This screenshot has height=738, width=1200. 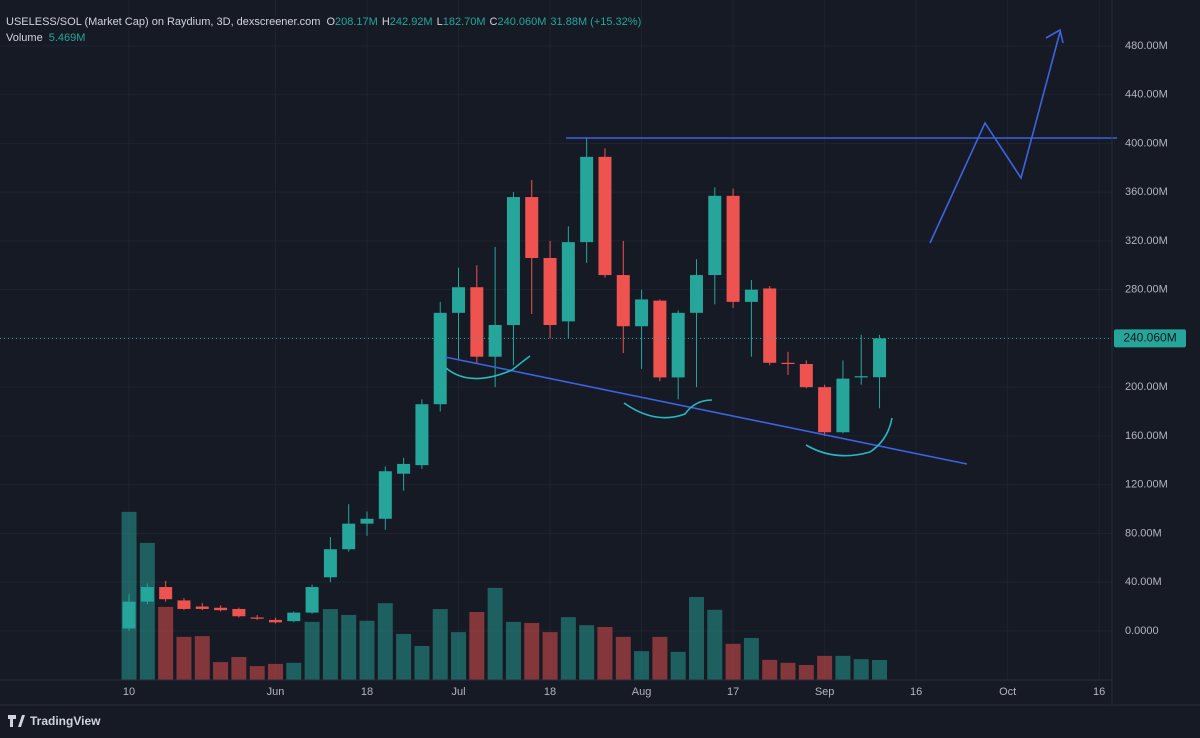 I want to click on volume-title: Volume, so click(x=24, y=38).